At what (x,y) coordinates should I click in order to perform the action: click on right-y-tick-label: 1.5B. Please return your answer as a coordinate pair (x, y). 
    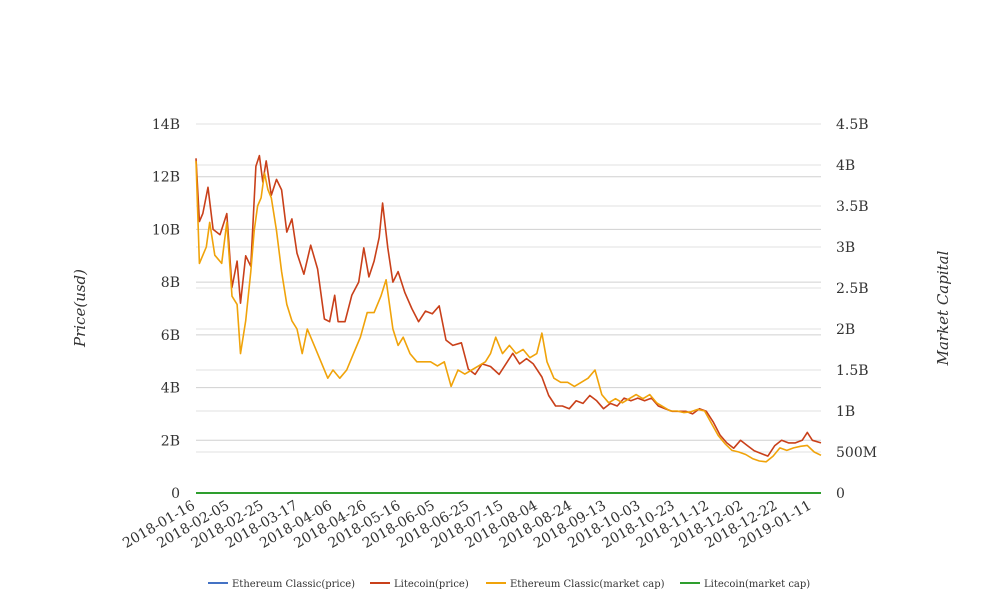
    Looking at the image, I should click on (852, 371).